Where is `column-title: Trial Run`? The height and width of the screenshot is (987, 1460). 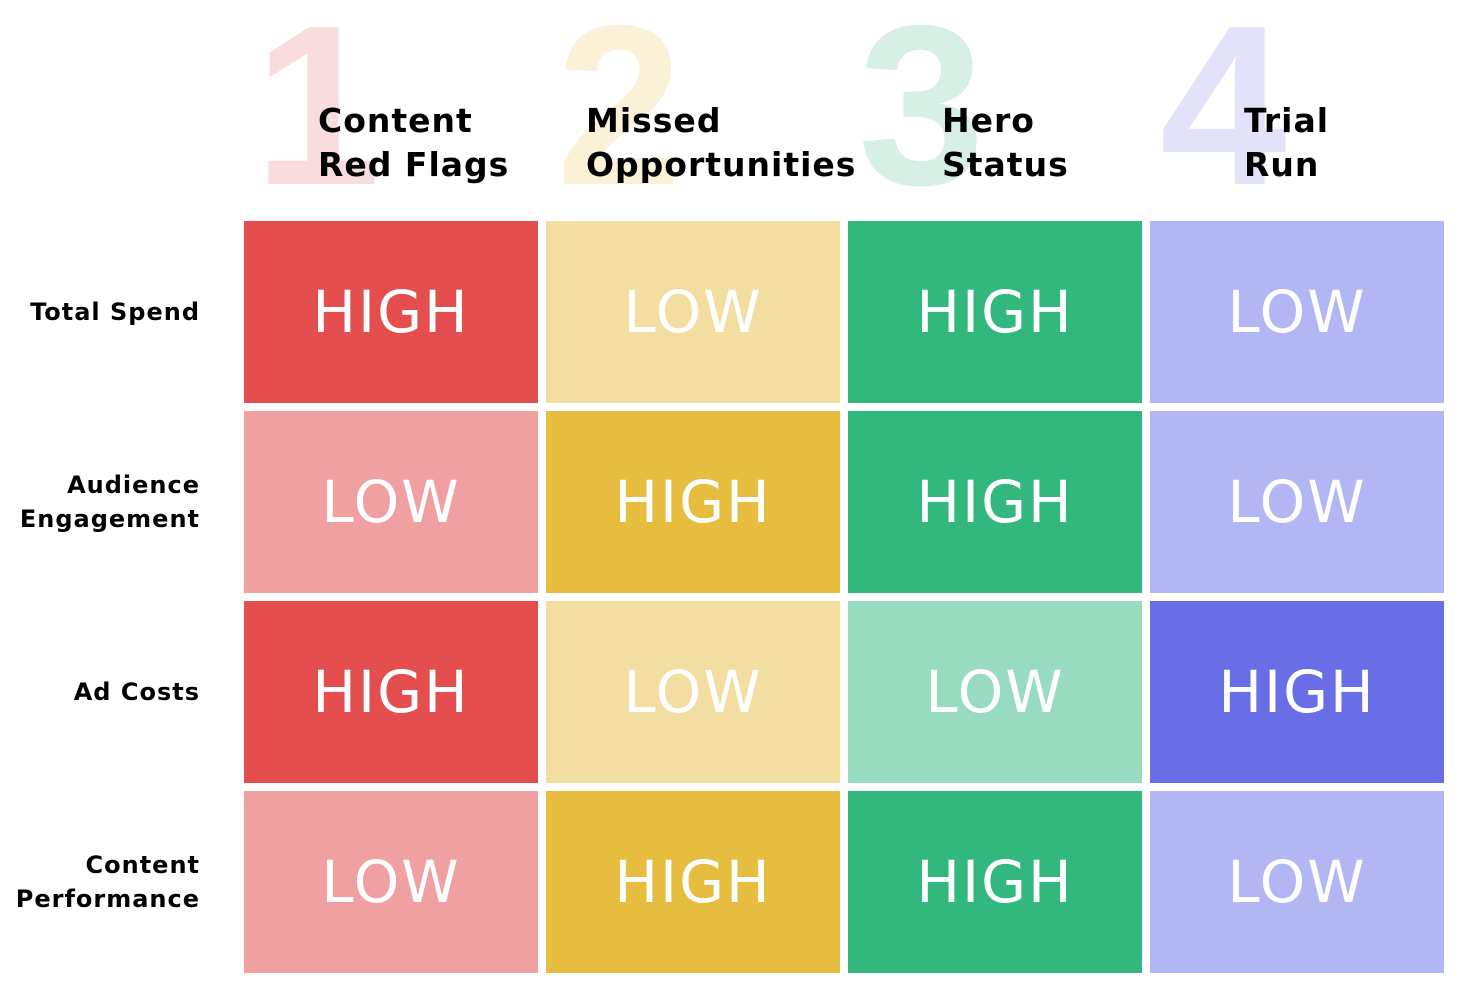 column-title: Trial Run is located at coordinates (1286, 143).